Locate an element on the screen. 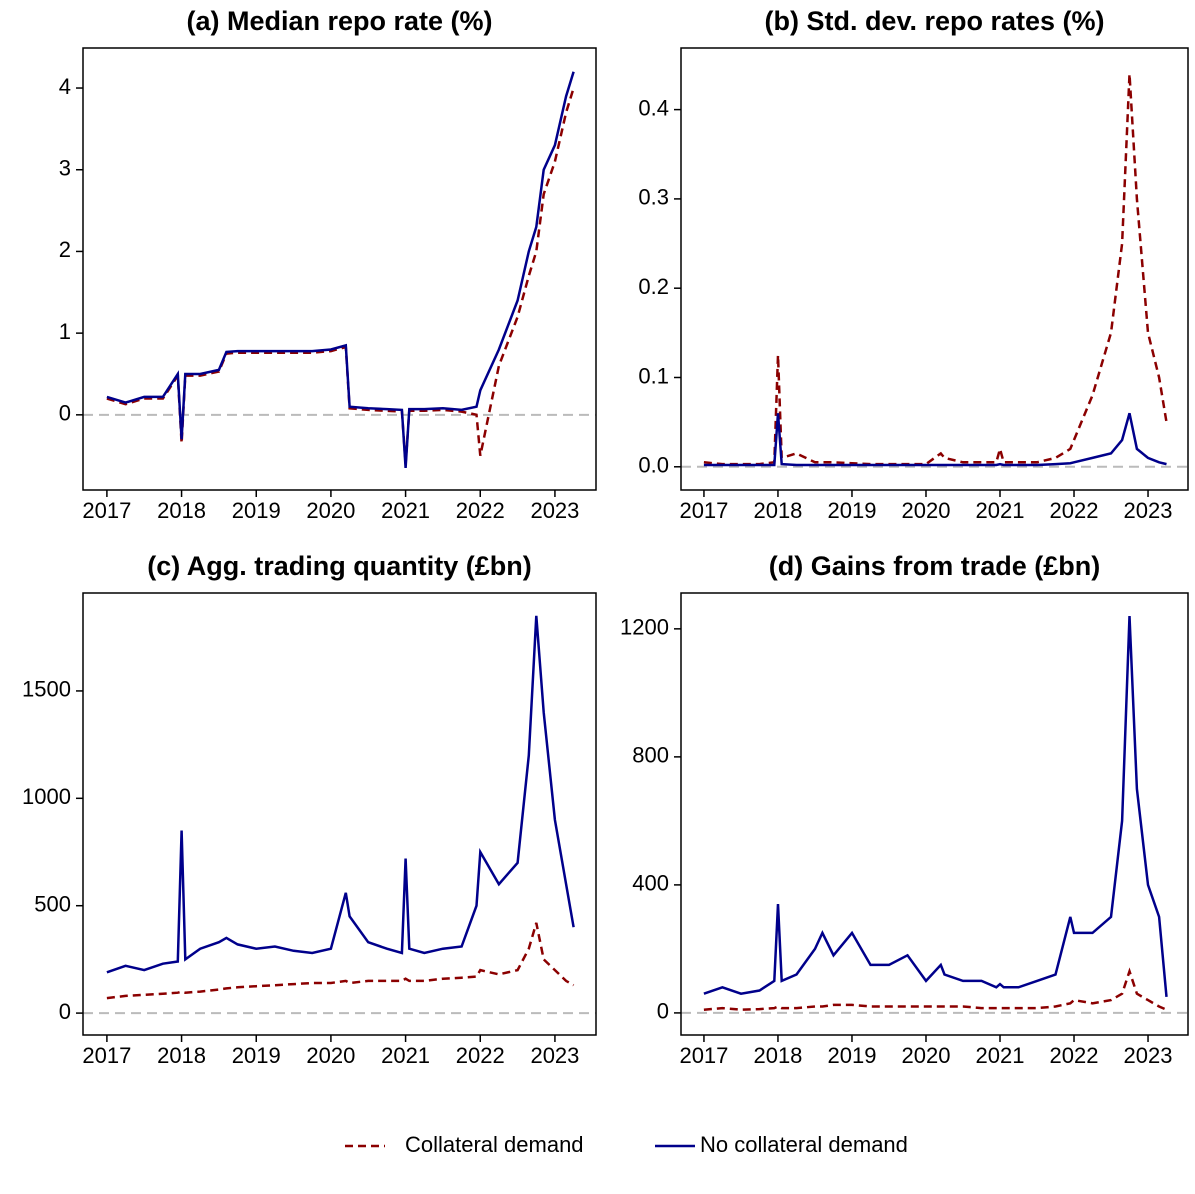  y-tick-label: 4 is located at coordinates (65, 86).